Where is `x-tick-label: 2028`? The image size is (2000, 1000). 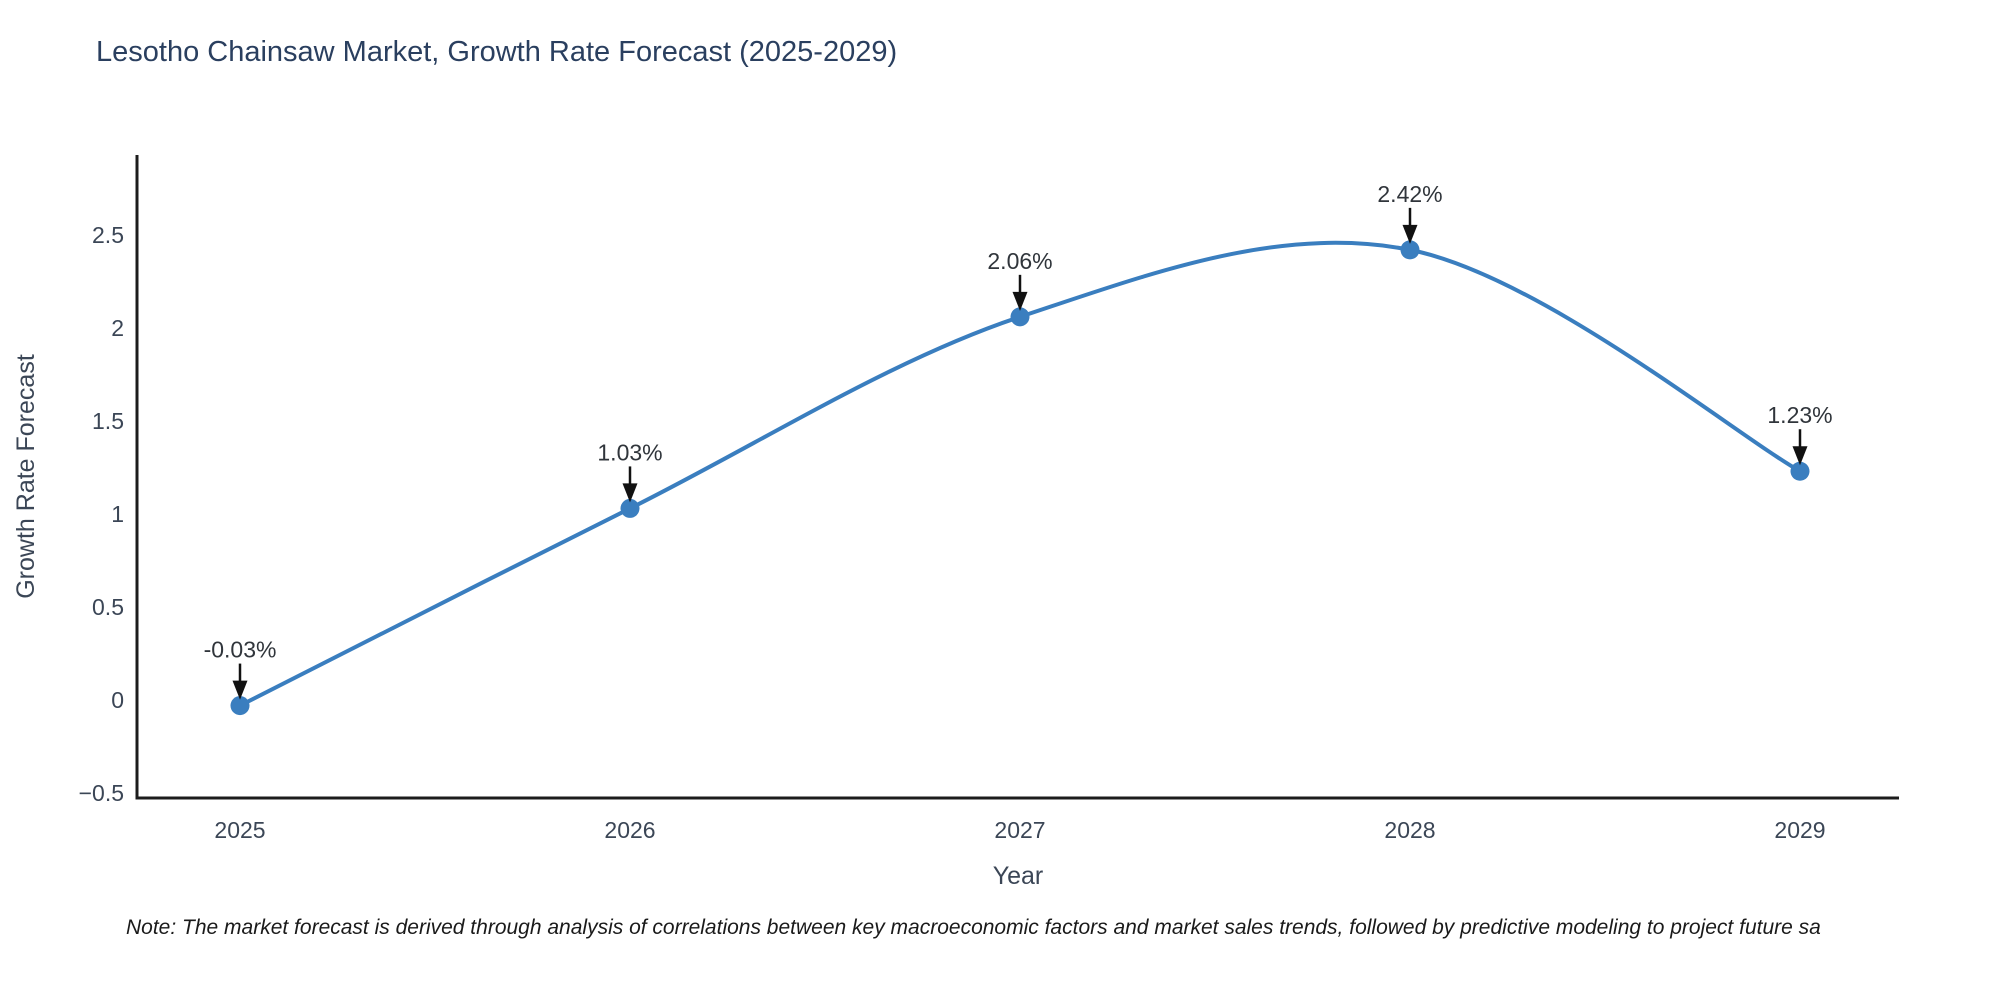
x-tick-label: 2028 is located at coordinates (1409, 830).